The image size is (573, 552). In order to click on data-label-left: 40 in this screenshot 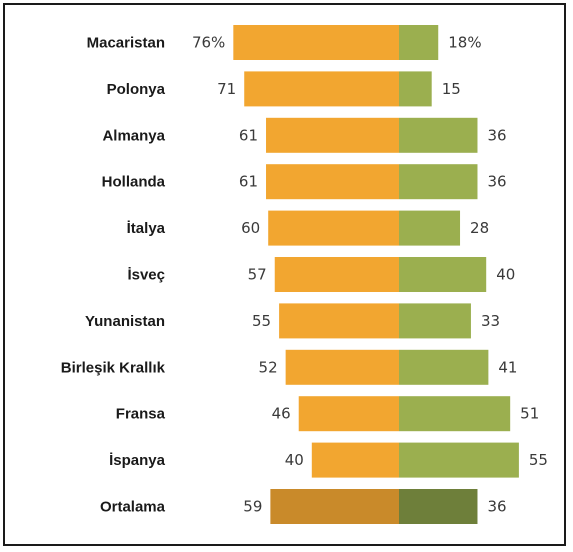, I will do `click(294, 460)`.